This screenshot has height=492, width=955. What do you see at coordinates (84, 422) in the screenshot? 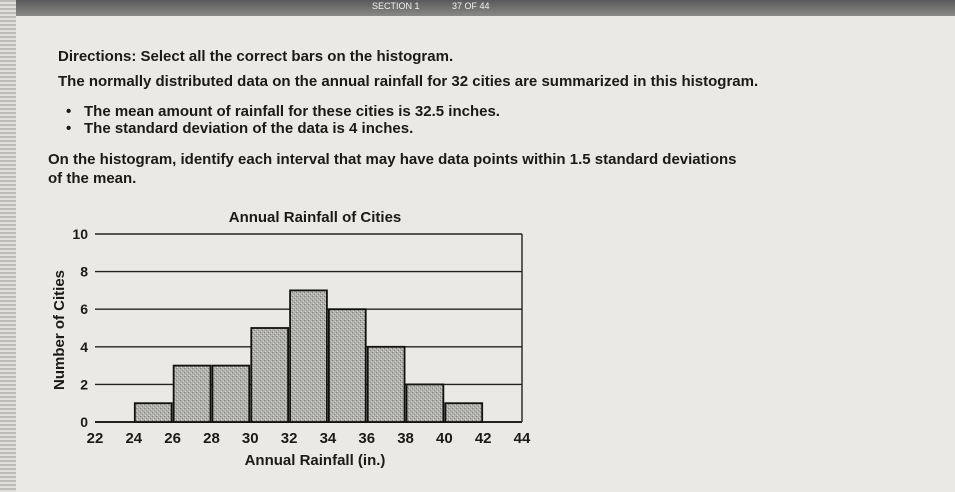
I see `y-tick-label: 0` at bounding box center [84, 422].